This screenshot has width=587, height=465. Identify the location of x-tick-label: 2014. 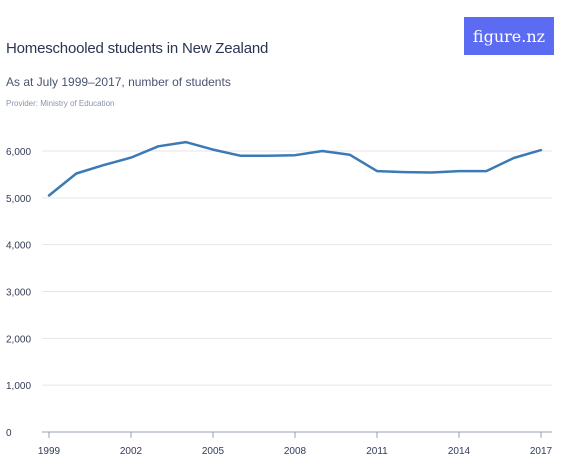
(459, 451).